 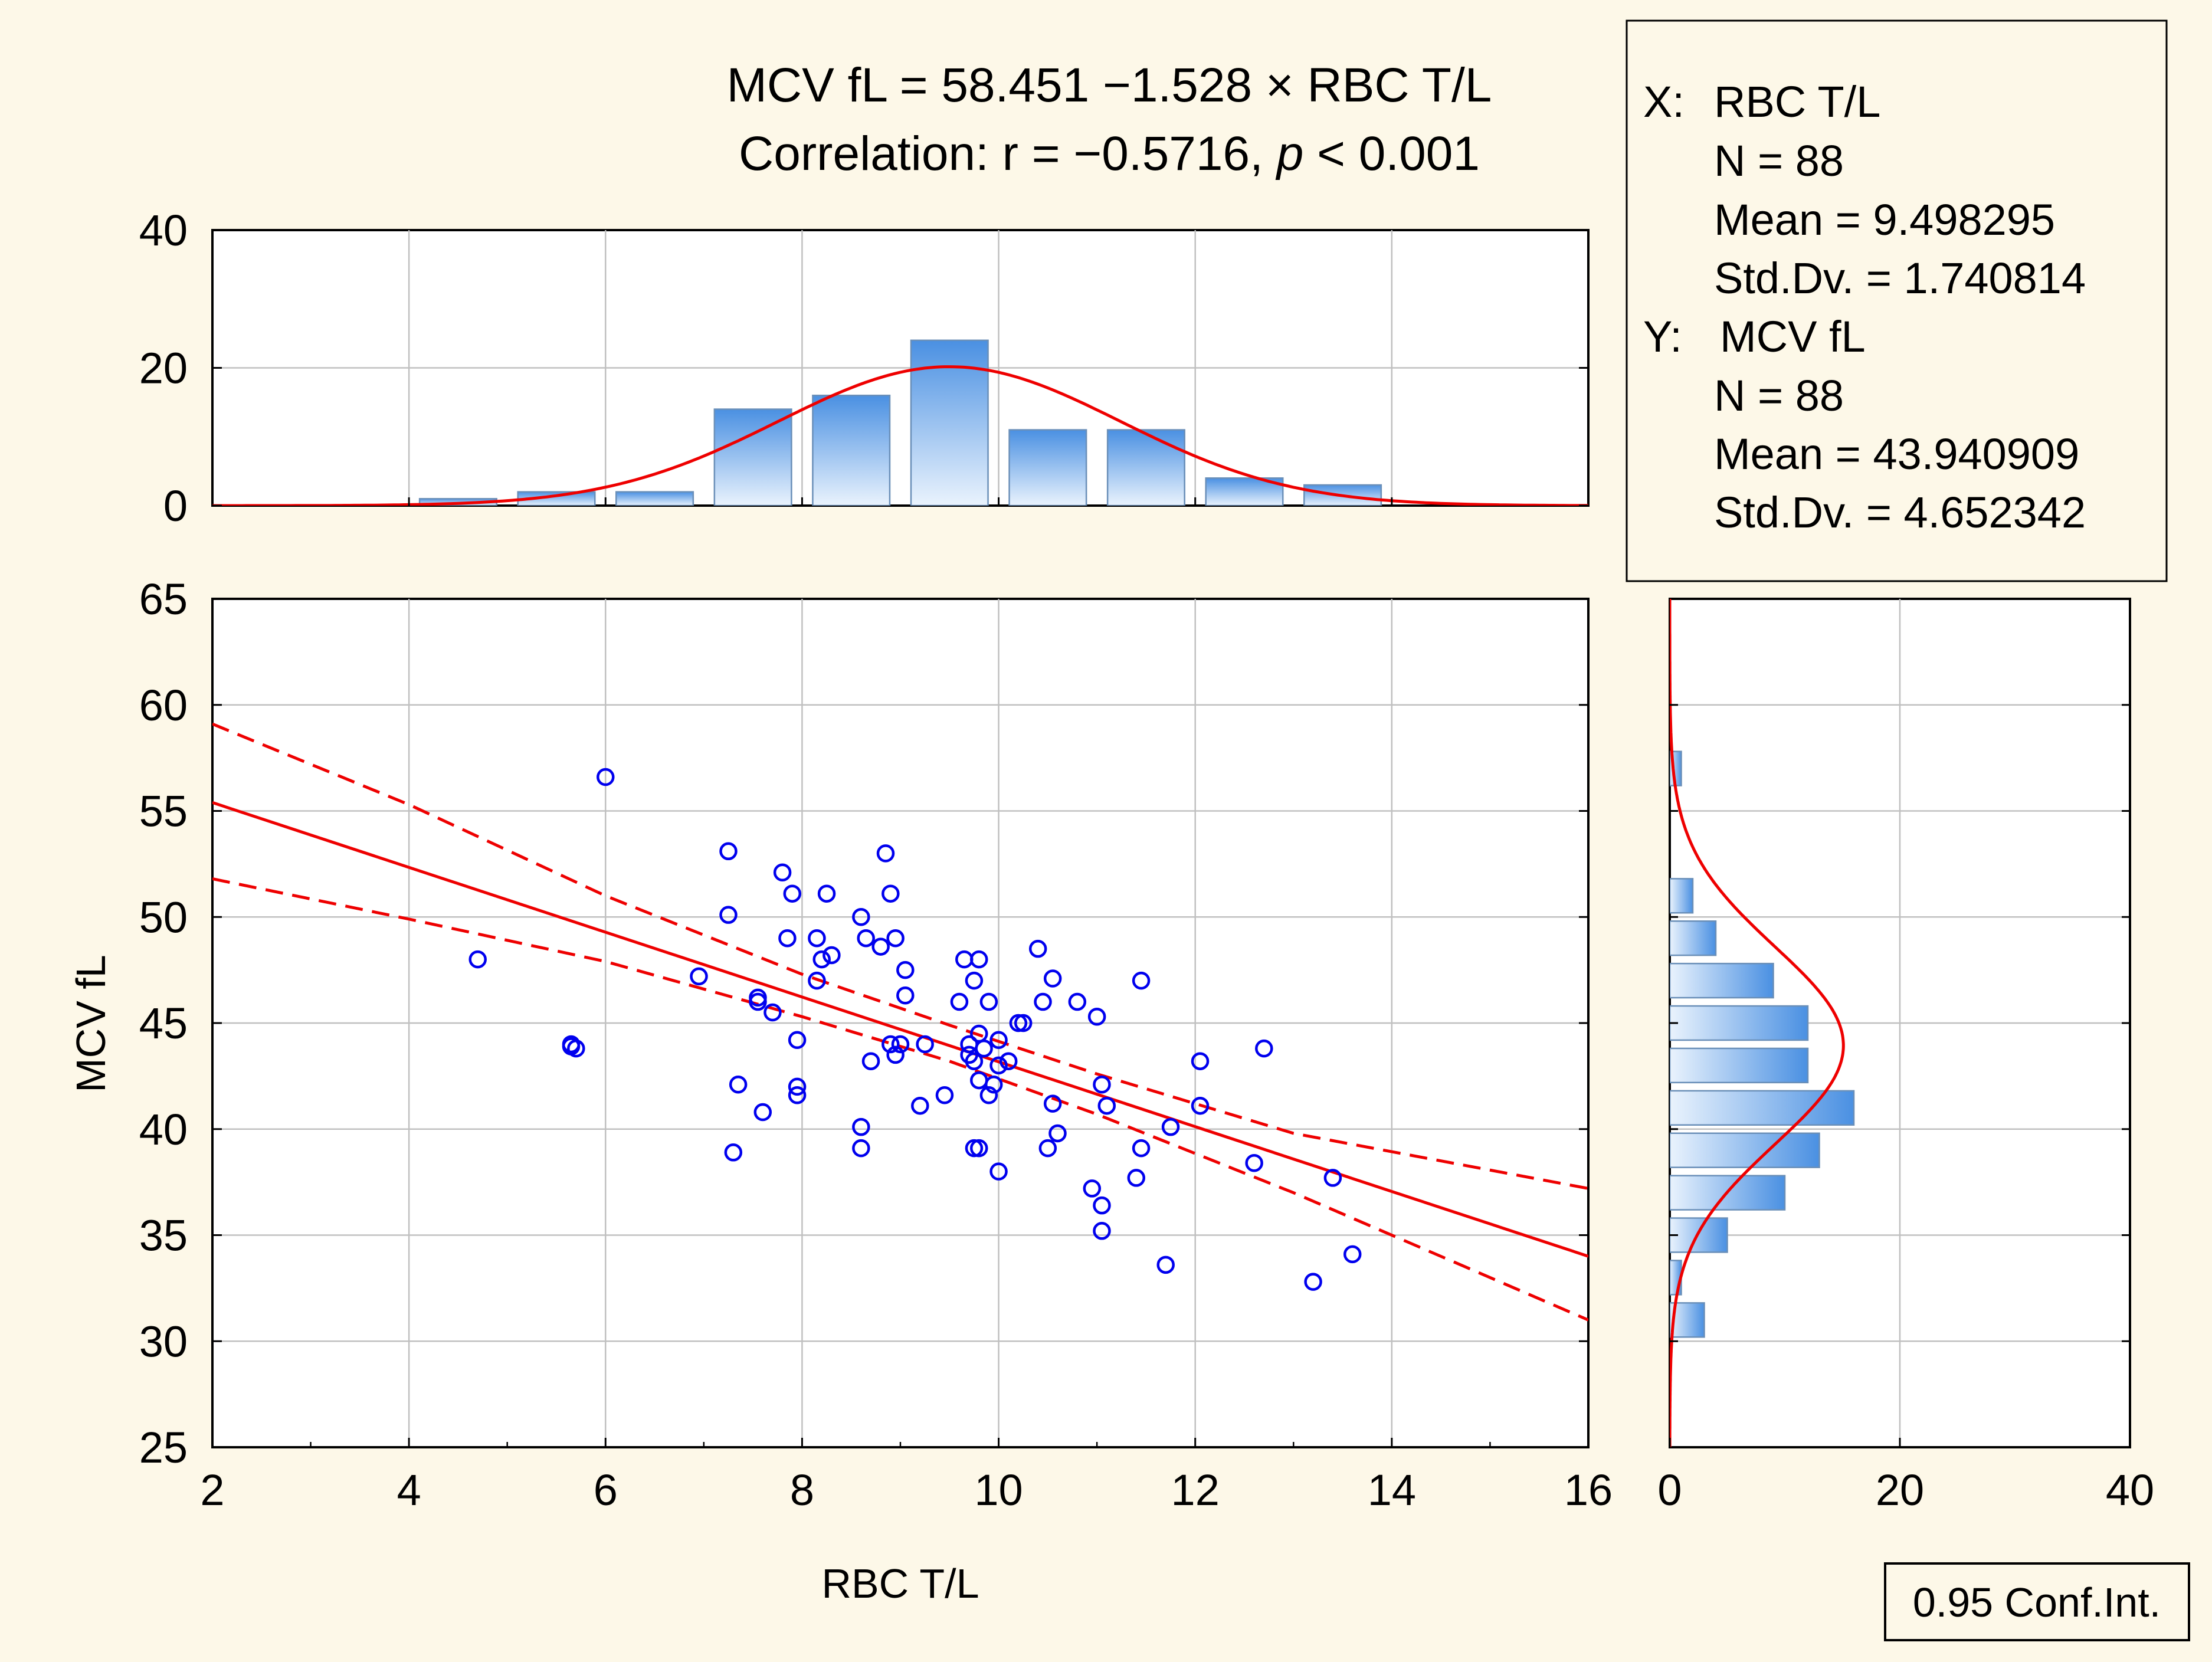 What do you see at coordinates (163, 1341) in the screenshot?
I see `scatter-y-tick-label: 30` at bounding box center [163, 1341].